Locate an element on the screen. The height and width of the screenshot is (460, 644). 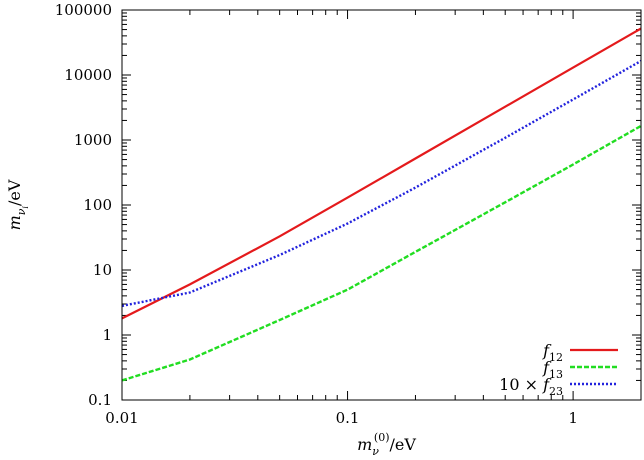
legend-label-sub: 12 is located at coordinates (556, 357).